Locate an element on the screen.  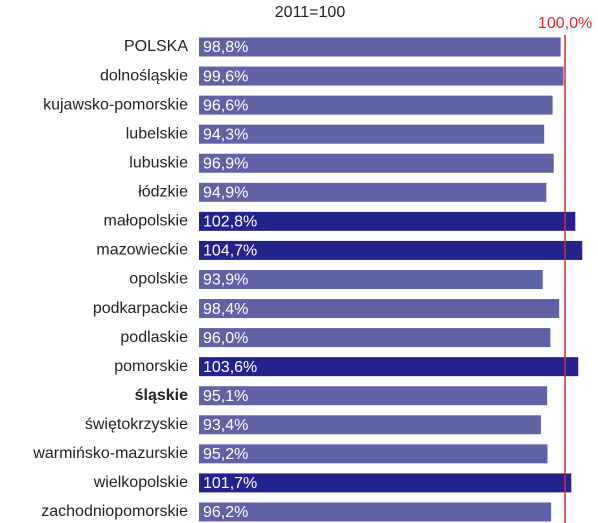
value-label: 101,7% is located at coordinates (230, 483).